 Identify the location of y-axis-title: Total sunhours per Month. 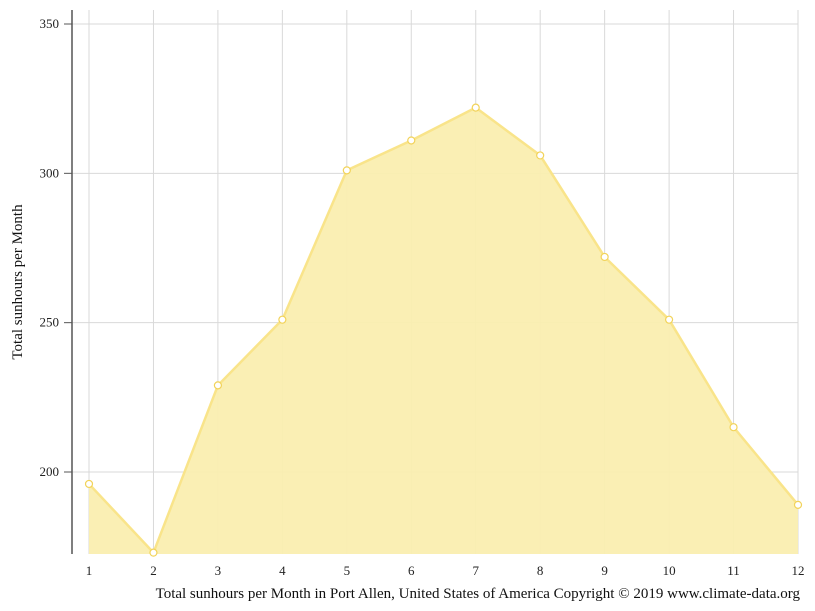
(18, 282).